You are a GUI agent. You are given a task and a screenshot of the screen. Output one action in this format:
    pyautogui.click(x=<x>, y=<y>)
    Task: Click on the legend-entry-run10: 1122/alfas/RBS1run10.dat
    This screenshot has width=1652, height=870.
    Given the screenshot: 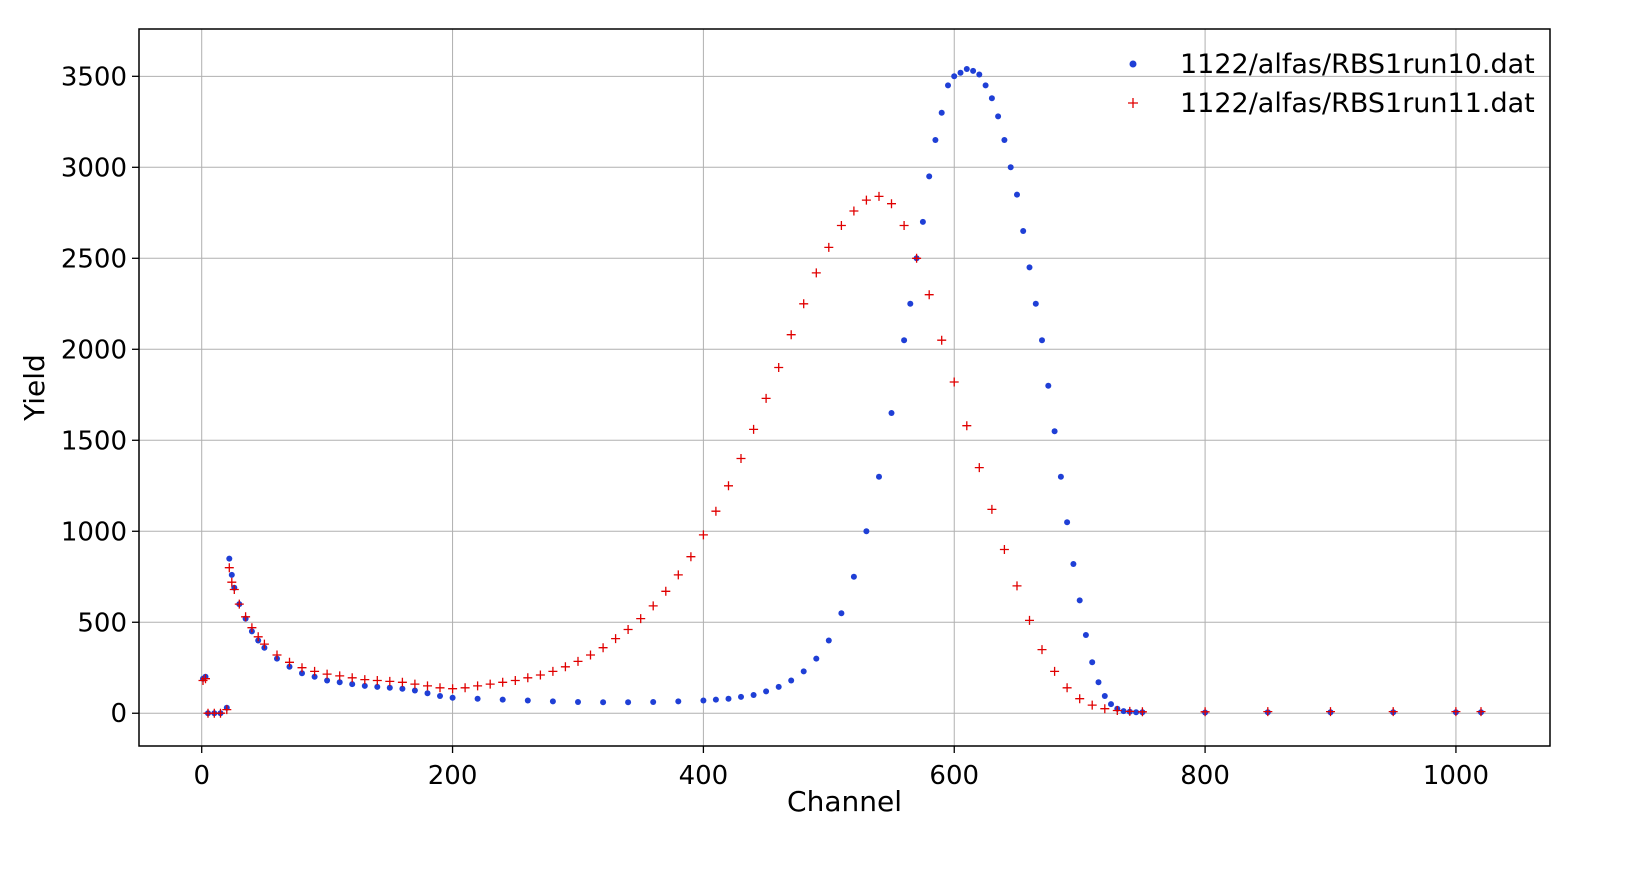 What is the action you would take?
    pyautogui.click(x=1332, y=64)
    